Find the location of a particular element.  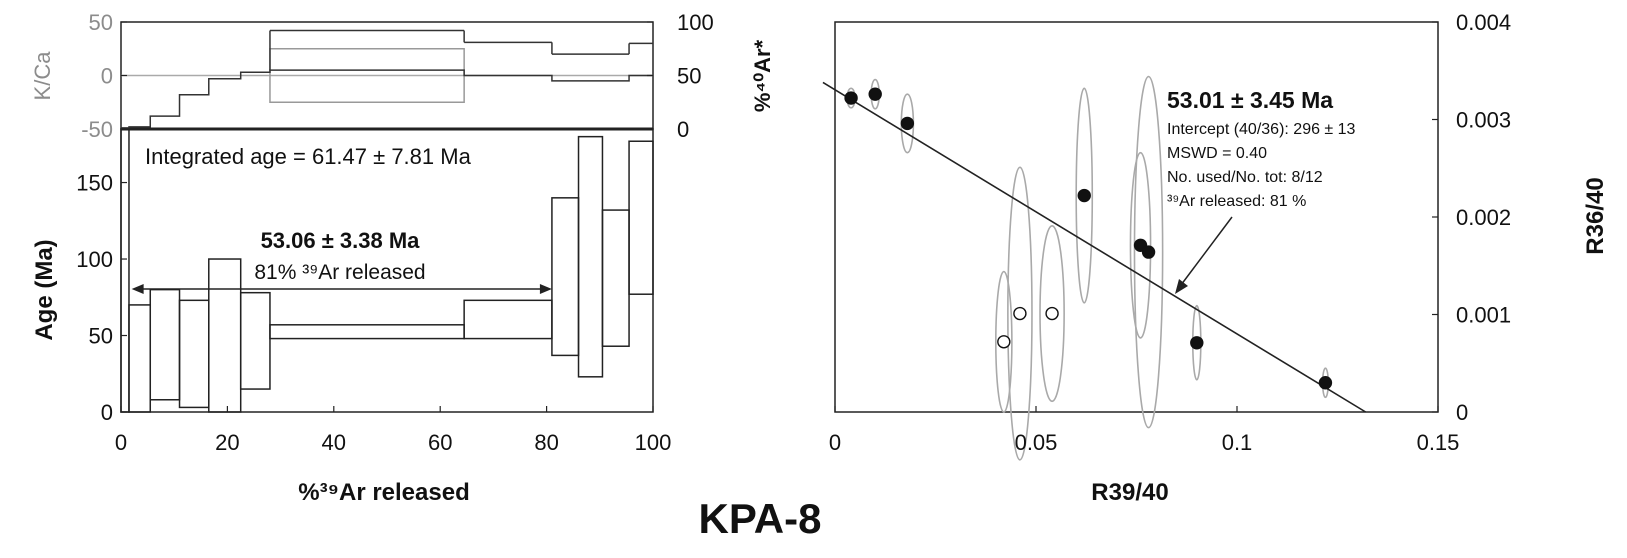

plateau-arrow-head-left is located at coordinates (137, 289).